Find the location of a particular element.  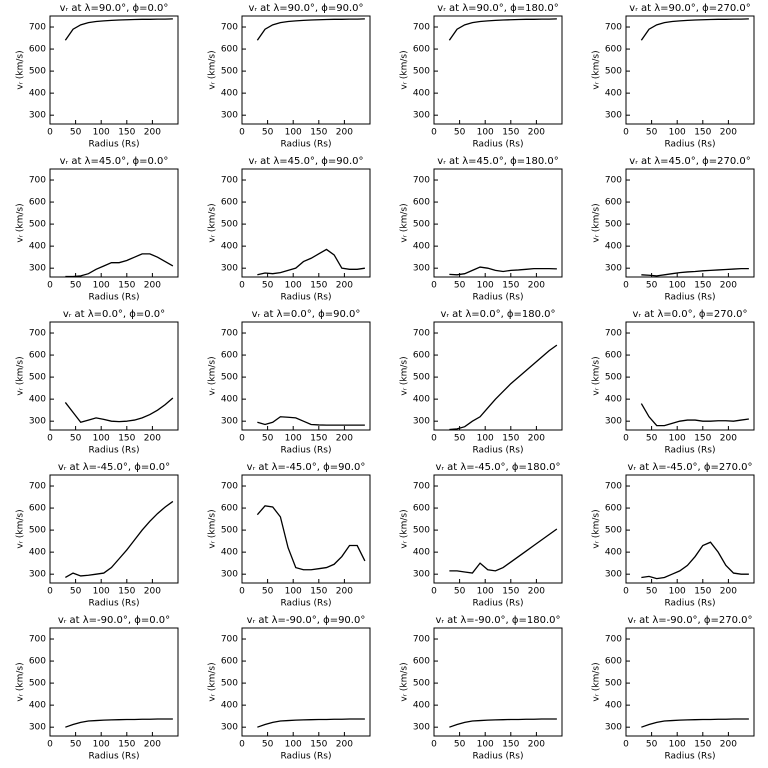

chart-title: vᵣ at λ=-45.0°, ϕ=0.0° is located at coordinates (114, 467).